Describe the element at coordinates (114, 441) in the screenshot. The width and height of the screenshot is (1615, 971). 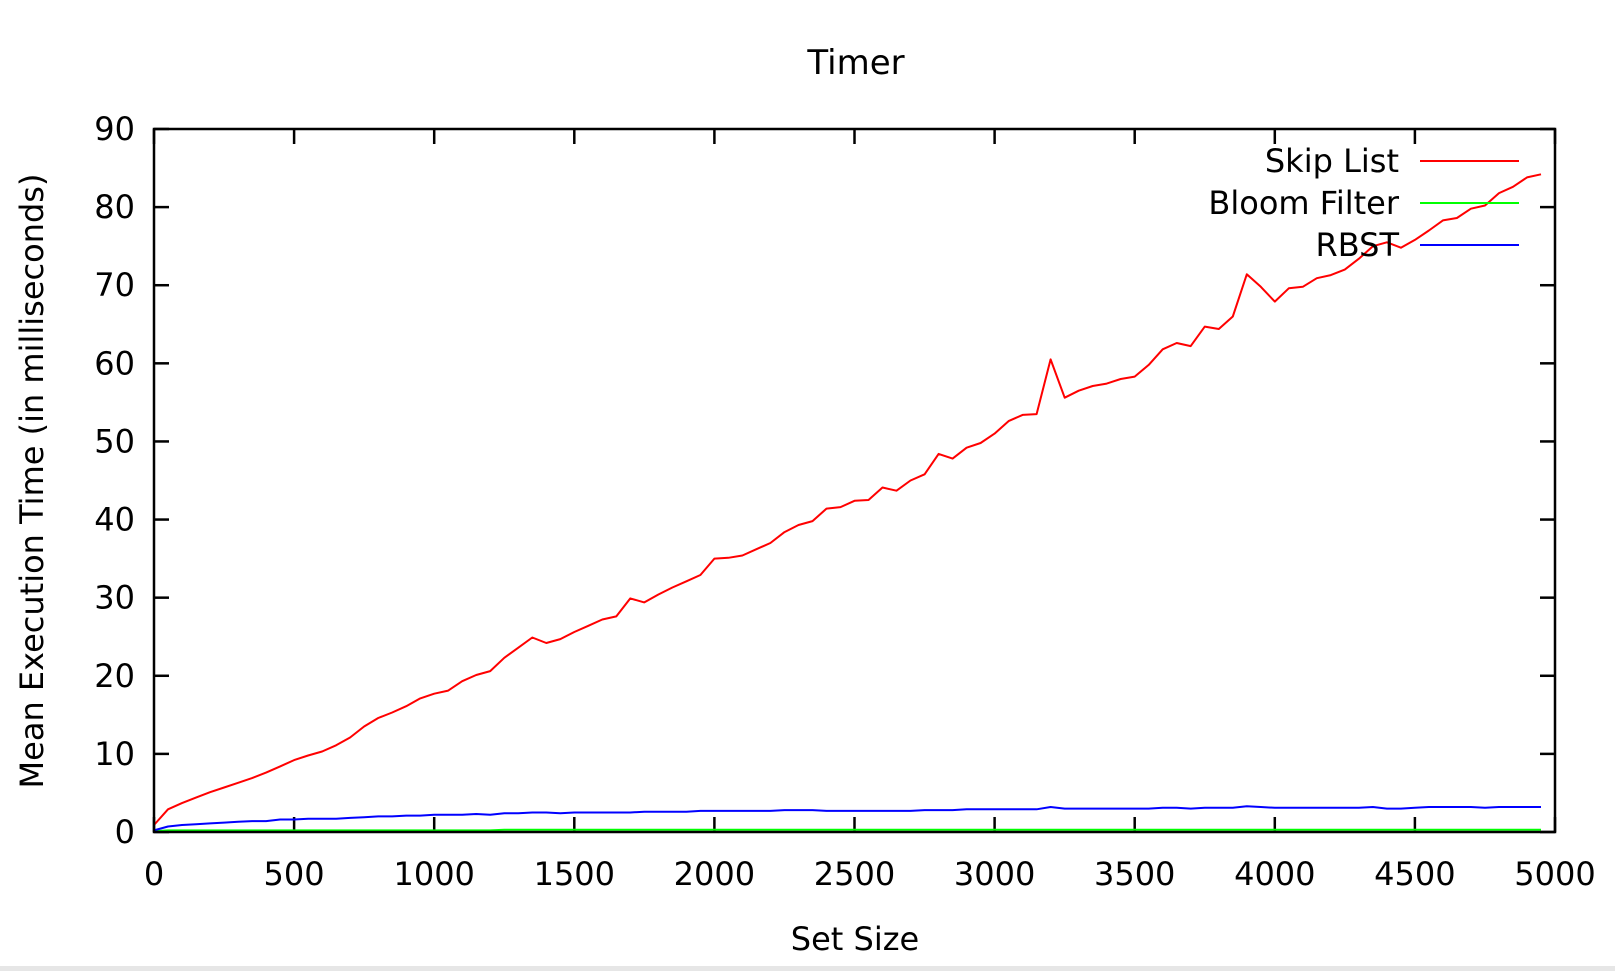
I see `y-tick-label: 50` at that location.